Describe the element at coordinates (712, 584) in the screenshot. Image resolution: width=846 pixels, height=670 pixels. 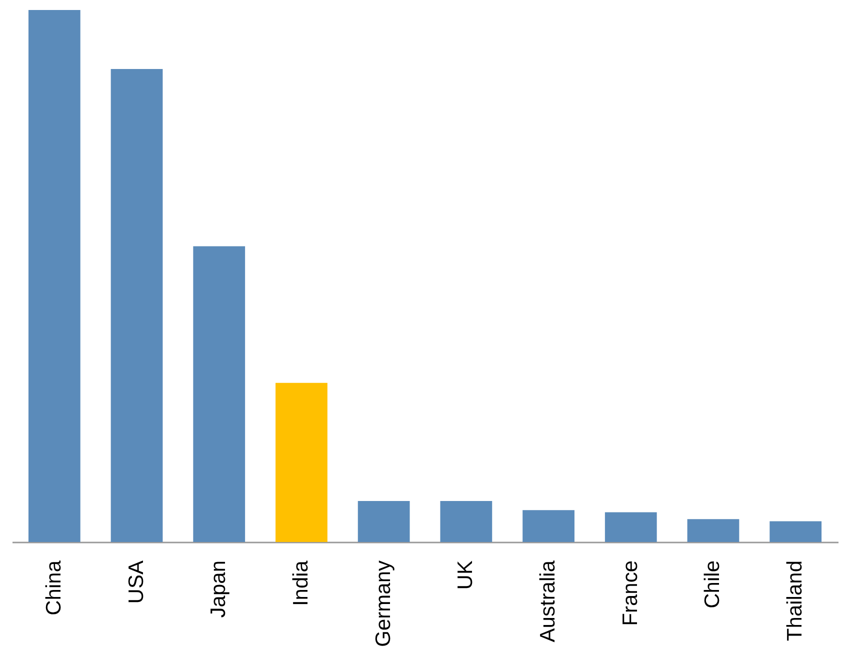
I see `x-tick-label: Chile` at that location.